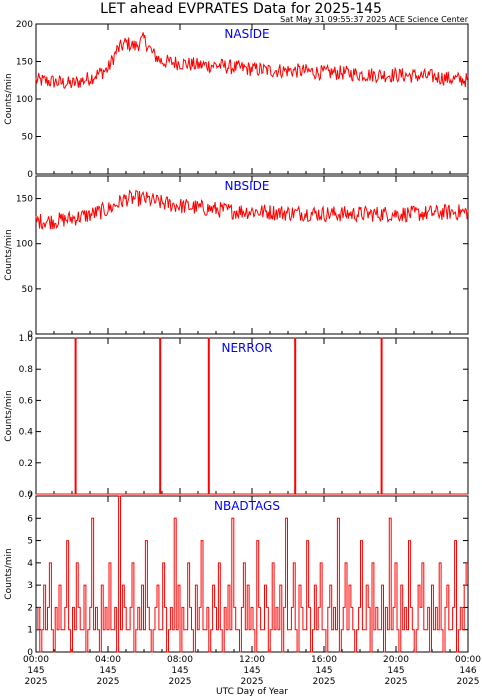 This screenshot has width=482, height=700. Describe the element at coordinates (252, 660) in the screenshot. I see `x-tick-time: 12:00` at that location.